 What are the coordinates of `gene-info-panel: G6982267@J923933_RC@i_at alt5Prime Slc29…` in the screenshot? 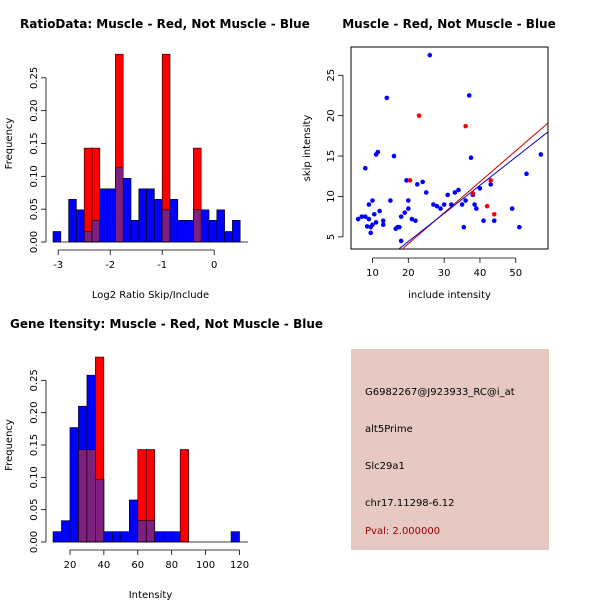 It's located at (450, 449).